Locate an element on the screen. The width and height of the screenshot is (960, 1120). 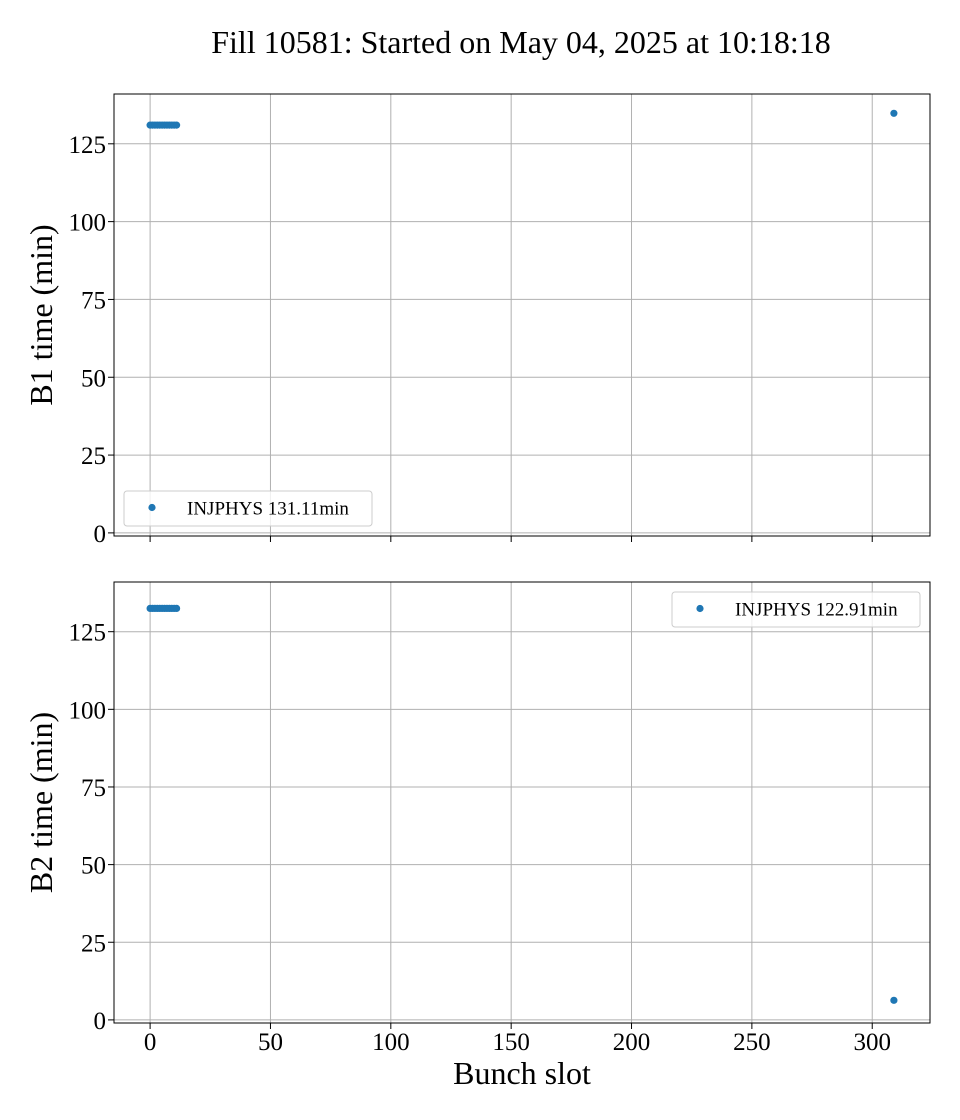
x-tick-label: 300 is located at coordinates (872, 1042).